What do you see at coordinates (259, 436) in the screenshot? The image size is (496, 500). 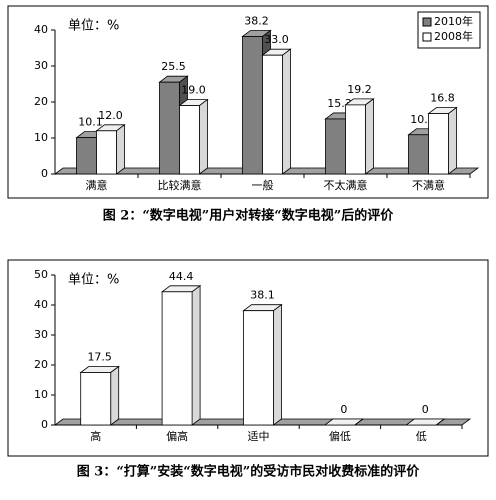 I see `x-tick-label: 适中` at bounding box center [259, 436].